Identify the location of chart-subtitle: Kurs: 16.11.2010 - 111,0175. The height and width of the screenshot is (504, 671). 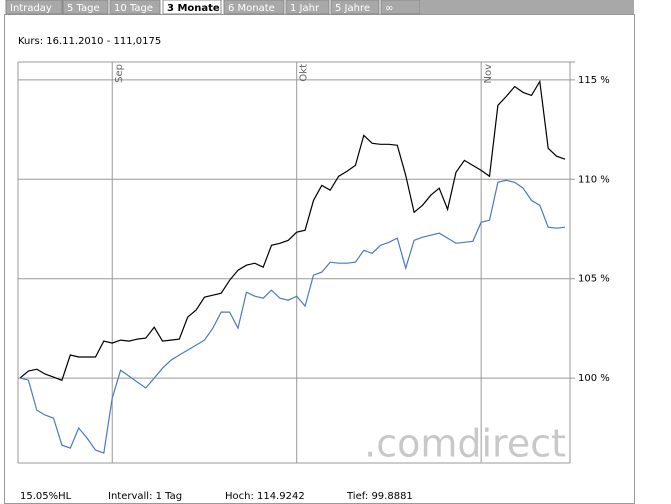
(89, 41).